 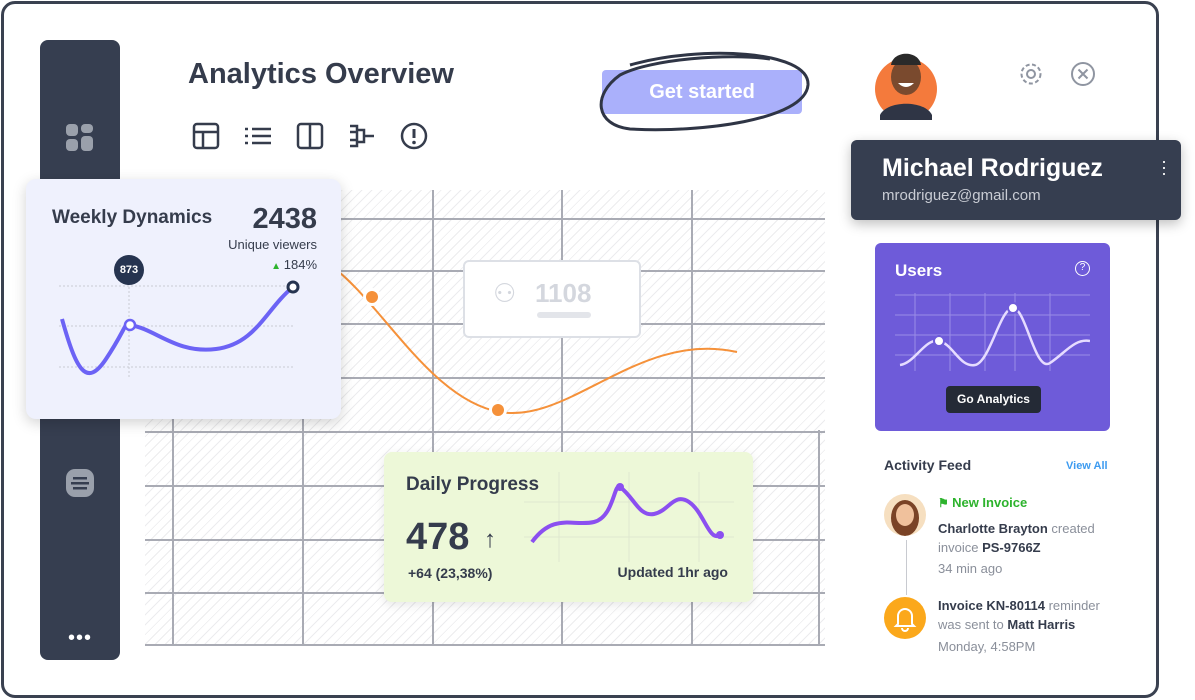 What do you see at coordinates (1031, 74) in the screenshot?
I see `settings-gear-icon` at bounding box center [1031, 74].